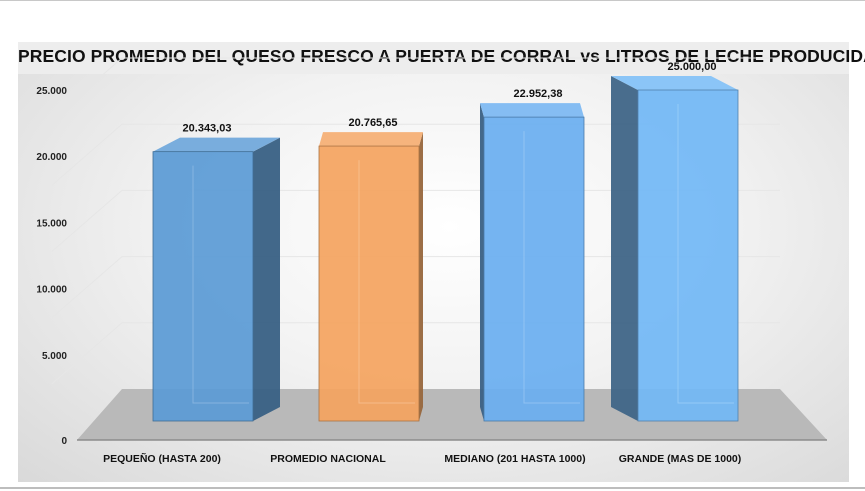  I want to click on data-labels: 20.343,03 20.765,65 22.952,38 25.000,00, so click(450, 98).